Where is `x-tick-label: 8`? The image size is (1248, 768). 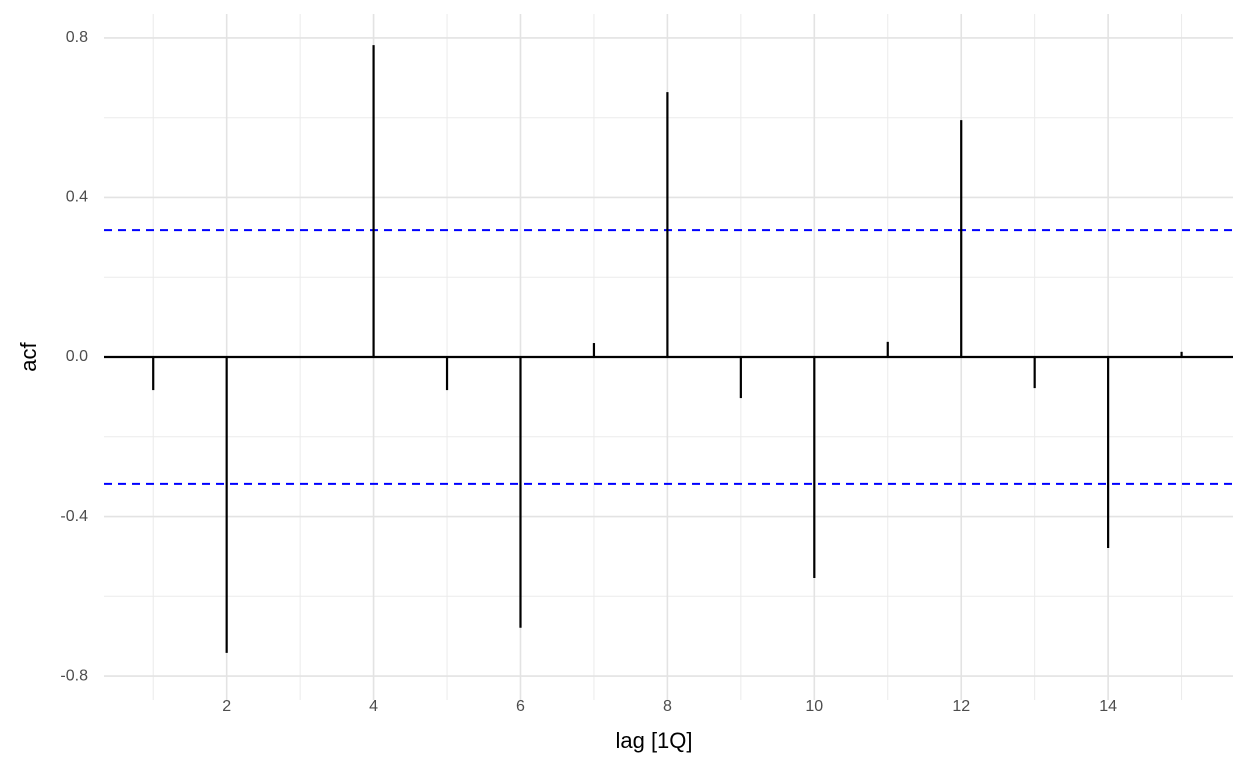
x-tick-label: 8 is located at coordinates (667, 706).